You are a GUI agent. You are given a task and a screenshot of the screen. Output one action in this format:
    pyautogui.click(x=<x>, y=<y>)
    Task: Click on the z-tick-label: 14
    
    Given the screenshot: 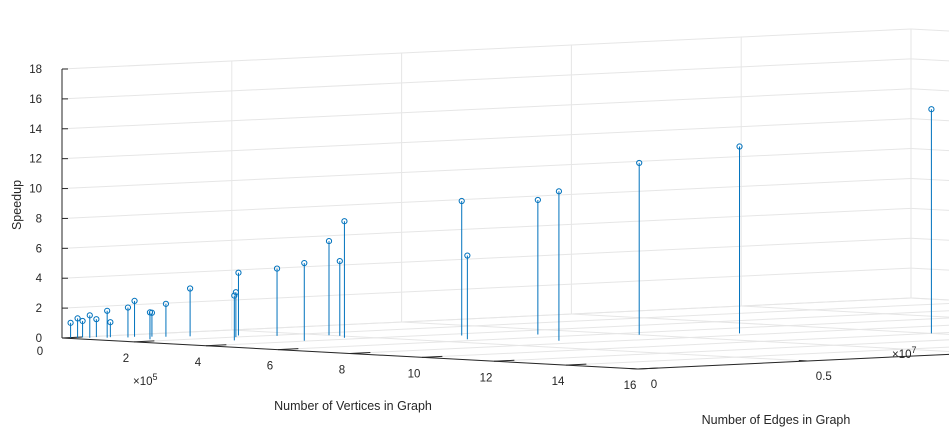 What is the action you would take?
    pyautogui.click(x=35, y=130)
    